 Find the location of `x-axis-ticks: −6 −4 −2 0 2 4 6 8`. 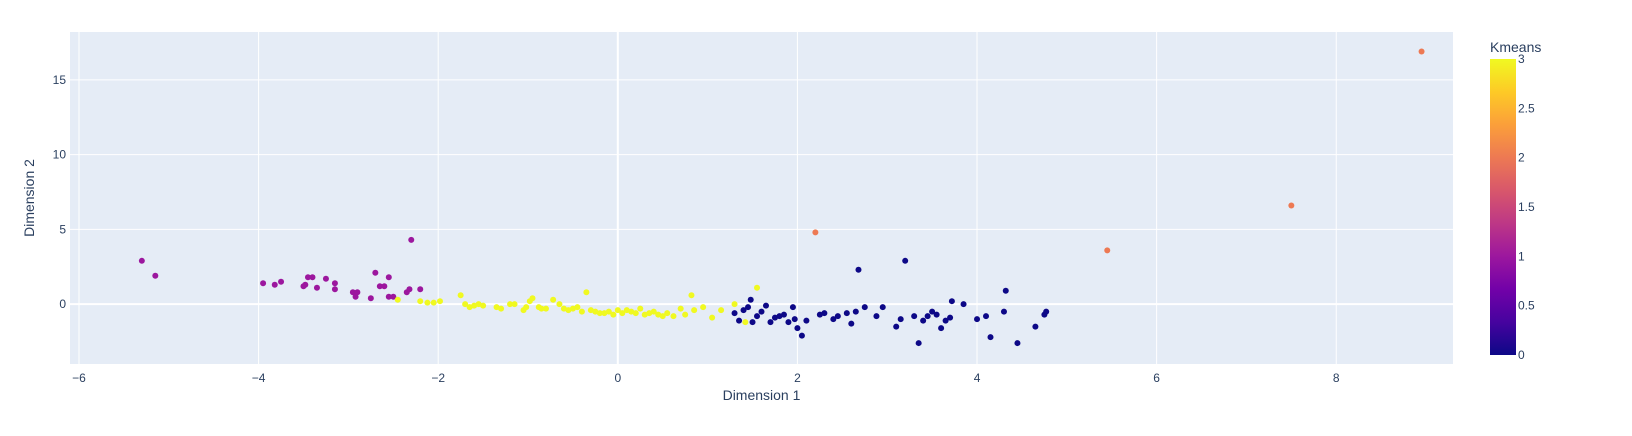

x-axis-ticks: −6 −4 −2 0 2 4 6 8 is located at coordinates (706, 378).